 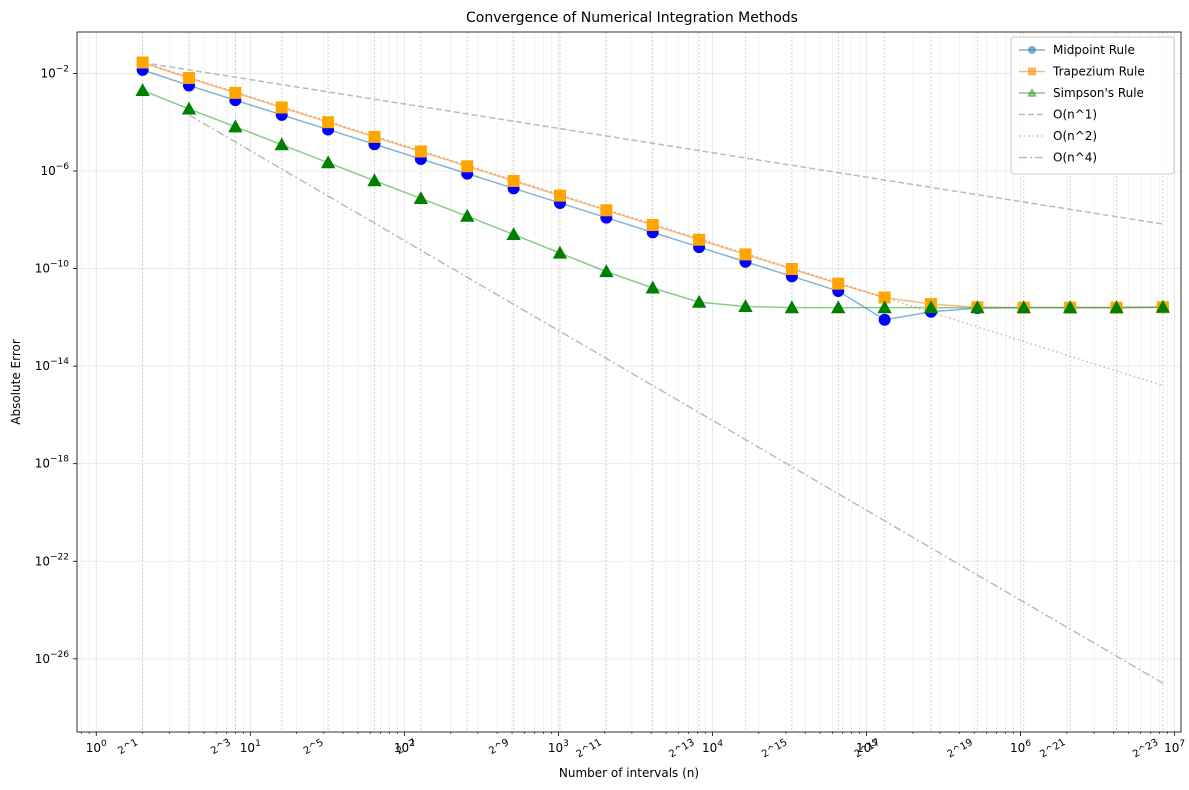 What do you see at coordinates (629, 773) in the screenshot?
I see `x-axis-title: Number of intervals (n)` at bounding box center [629, 773].